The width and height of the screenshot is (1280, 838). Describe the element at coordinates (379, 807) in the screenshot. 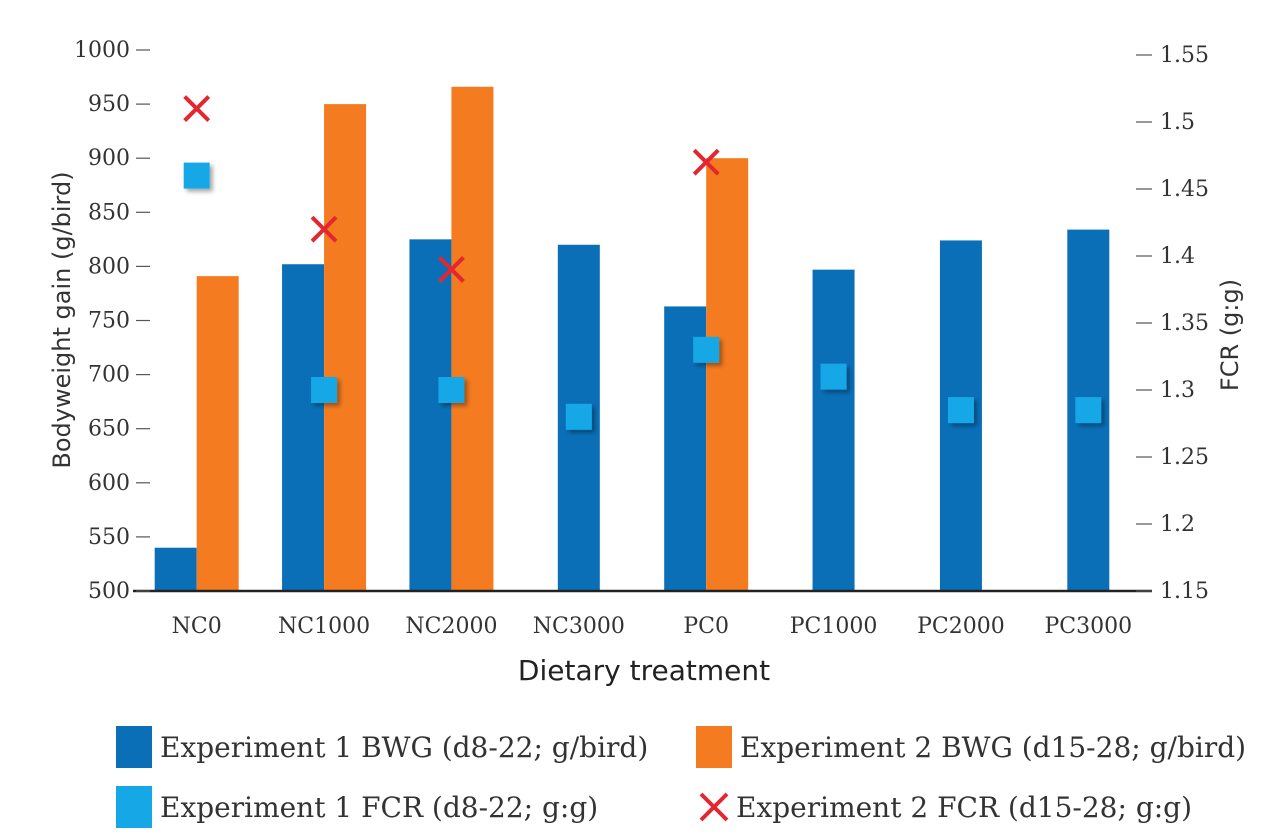

I see `legend-label-exp1-fcr: Experiment 1 FCR (d8-22; g:g)` at that location.